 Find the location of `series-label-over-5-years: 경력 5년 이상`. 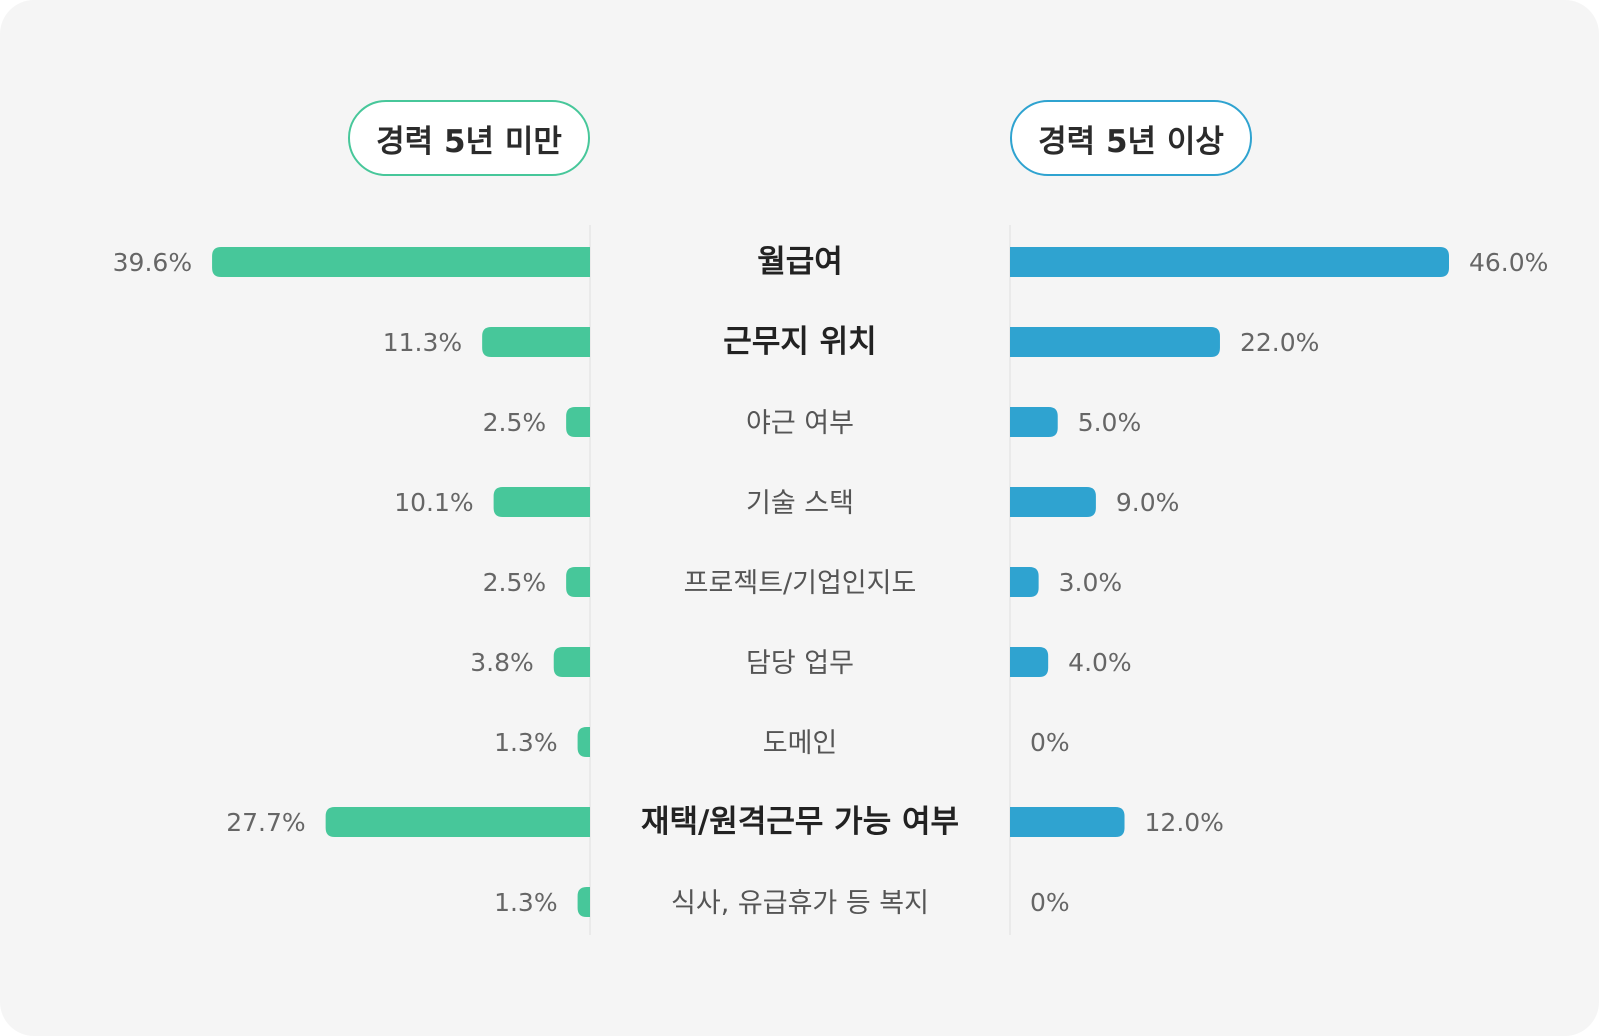

series-label-over-5-years: 경력 5년 이상 is located at coordinates (1131, 138).